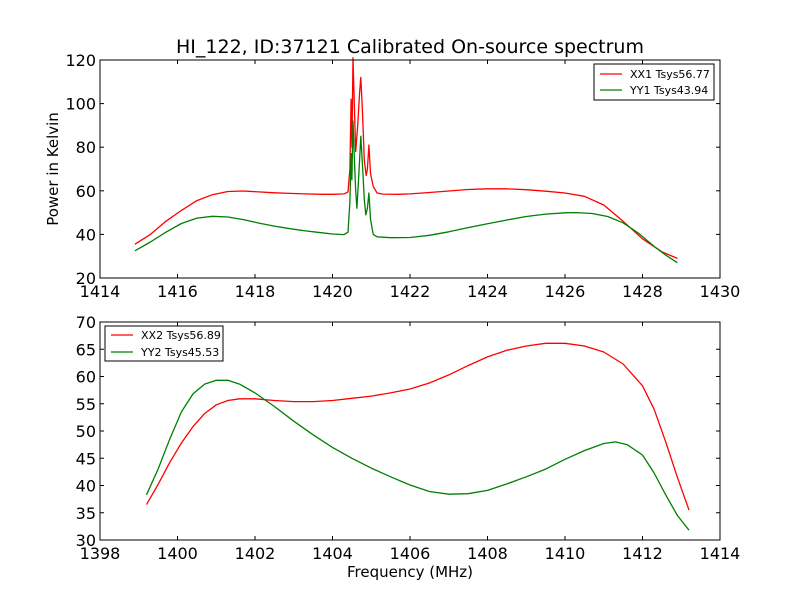 This screenshot has height=600, width=800. What do you see at coordinates (179, 352) in the screenshot?
I see `bottom-legend-label-yy2: YY2 Tsys45.53` at bounding box center [179, 352].